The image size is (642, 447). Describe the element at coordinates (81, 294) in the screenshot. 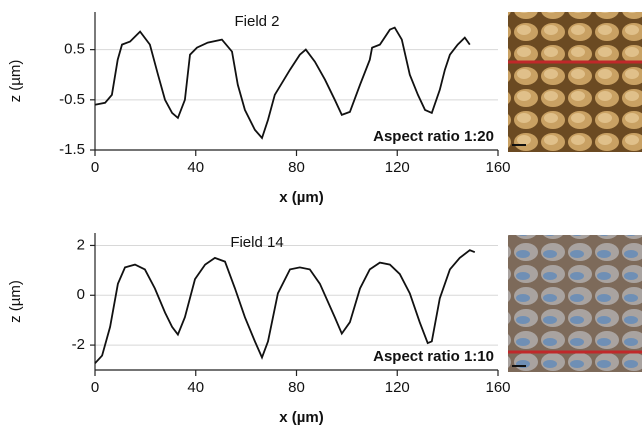

I see `y-tick-label: 0` at that location.